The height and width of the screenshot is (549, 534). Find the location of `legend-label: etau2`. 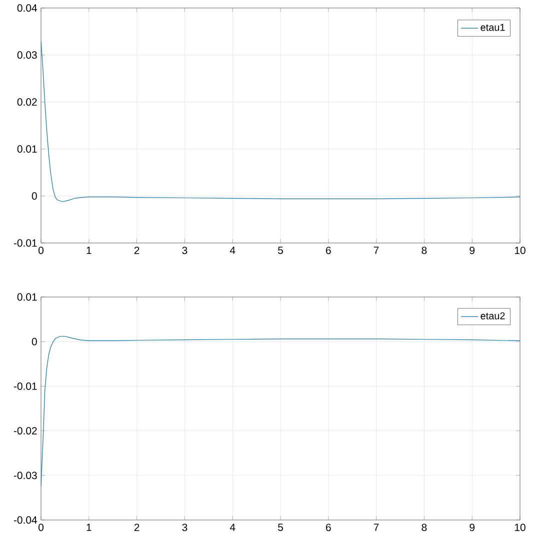

legend-label: etau2 is located at coordinates (492, 316).